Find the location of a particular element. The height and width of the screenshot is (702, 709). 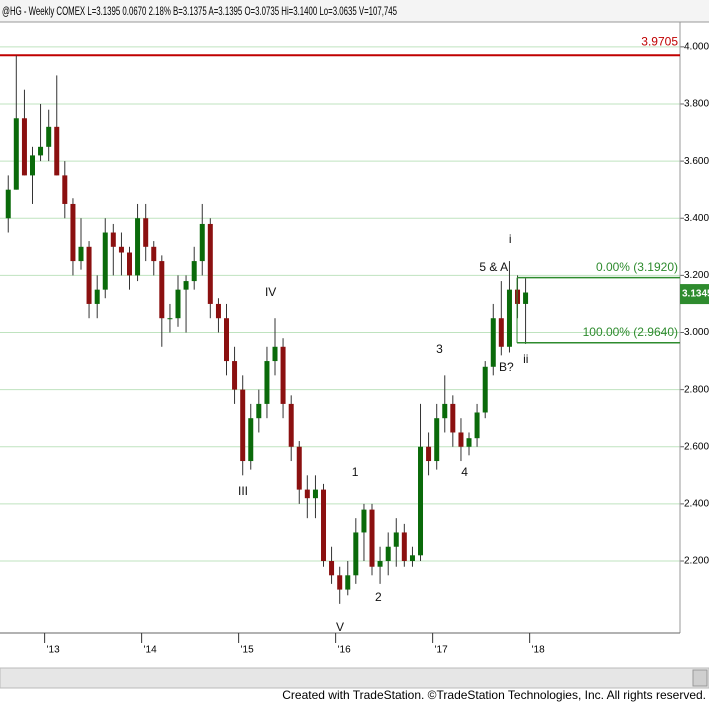

scrollbar is located at coordinates (354, 678).